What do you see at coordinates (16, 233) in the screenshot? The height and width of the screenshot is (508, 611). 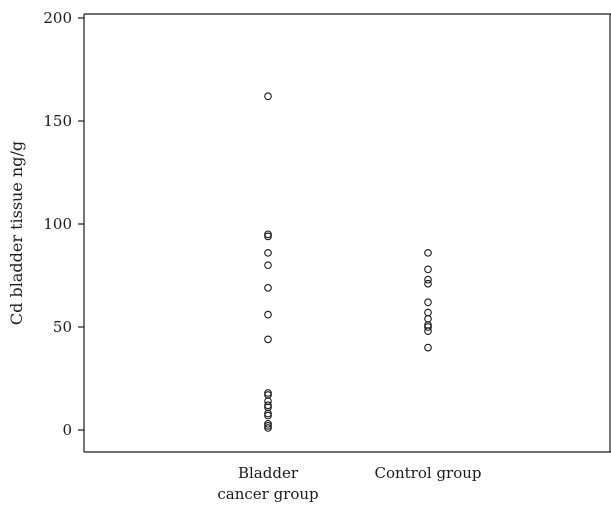 I see `y-axis-title: Cd bladder tissue ng/g` at bounding box center [16, 233].